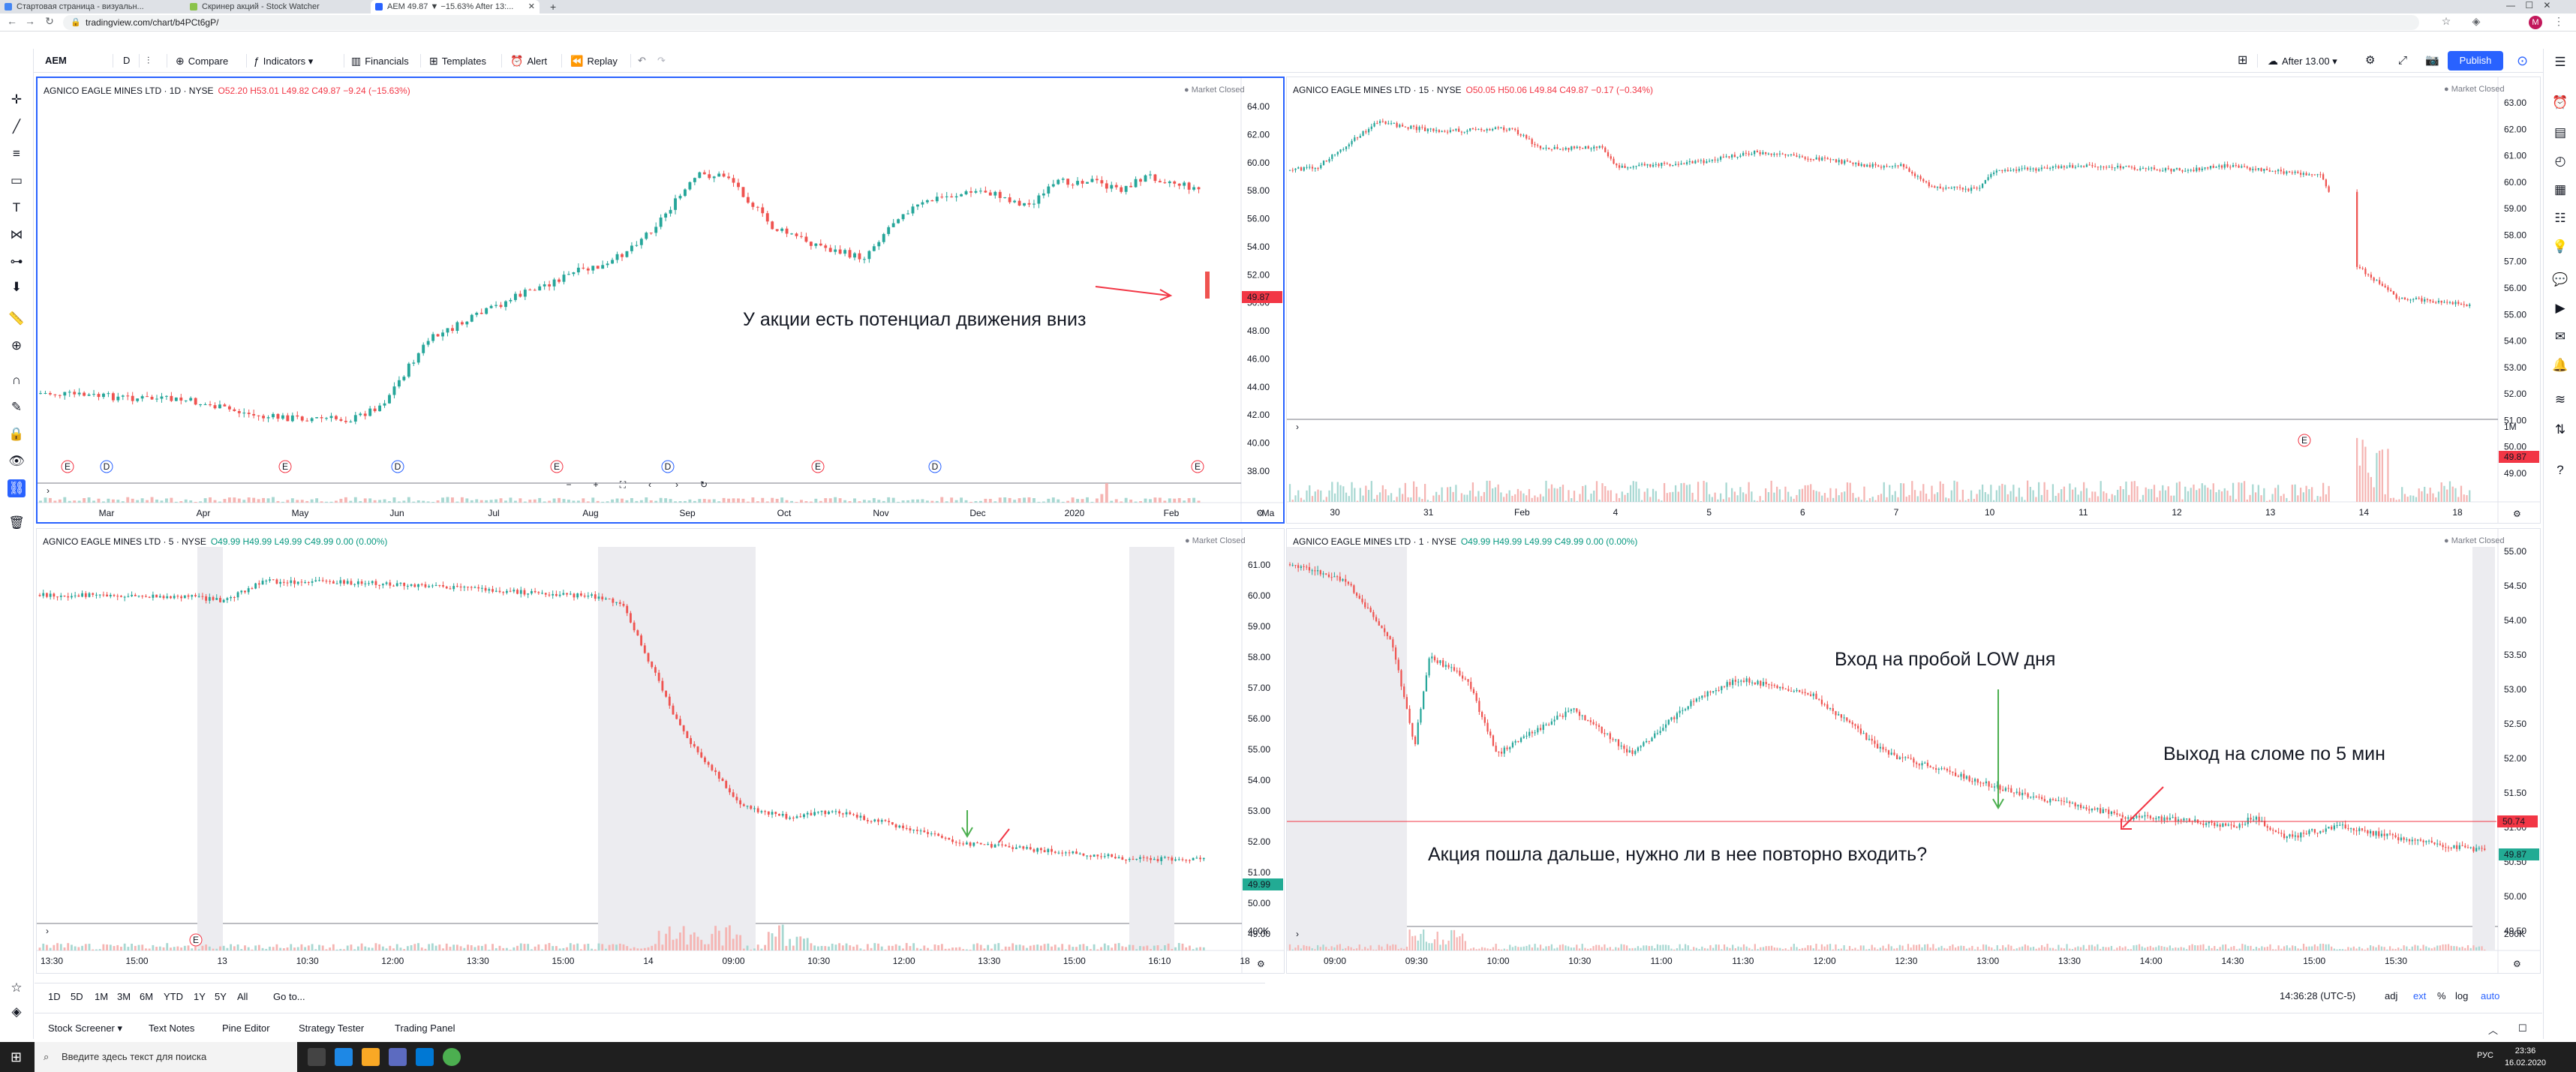 The height and width of the screenshot is (1072, 2576). Describe the element at coordinates (2243, 60) in the screenshot. I see `layout-icon: ⊞` at that location.